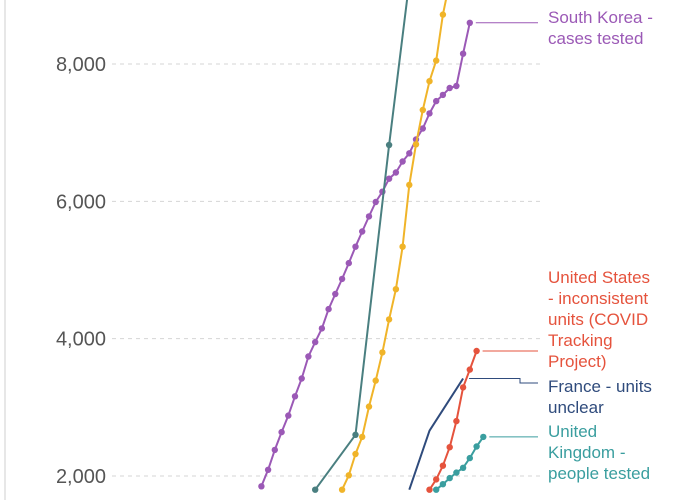 This screenshot has width=700, height=500. I want to click on y-tick-label: 8,000, so click(81, 65).